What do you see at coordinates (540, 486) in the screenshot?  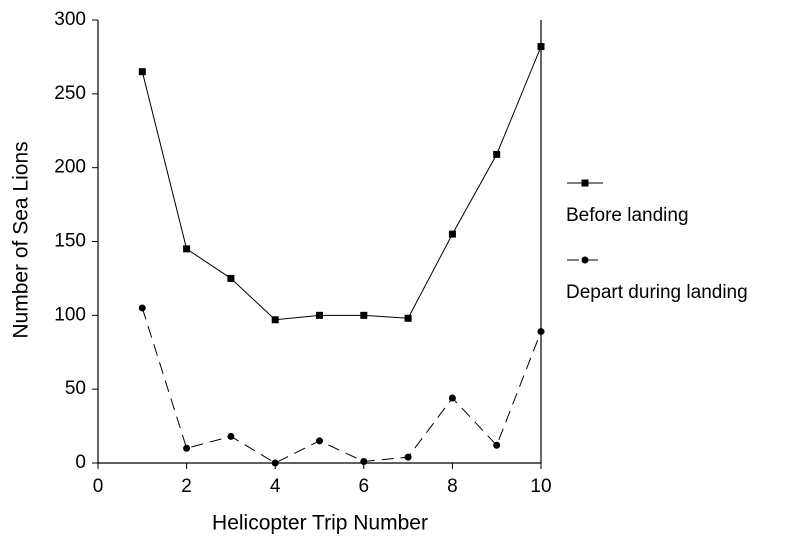 I see `x-tick-label: 10` at bounding box center [540, 486].